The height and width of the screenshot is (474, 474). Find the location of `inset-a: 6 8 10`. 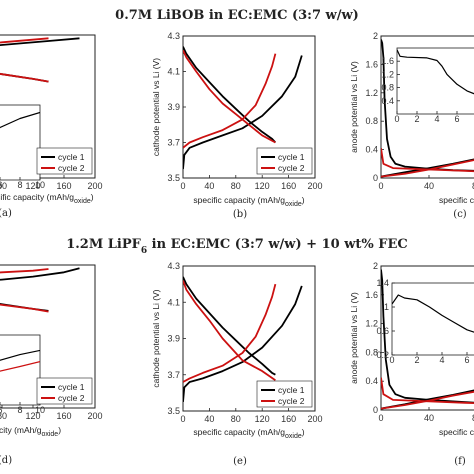

inset-a: 6 8 10 is located at coordinates (22, 147).